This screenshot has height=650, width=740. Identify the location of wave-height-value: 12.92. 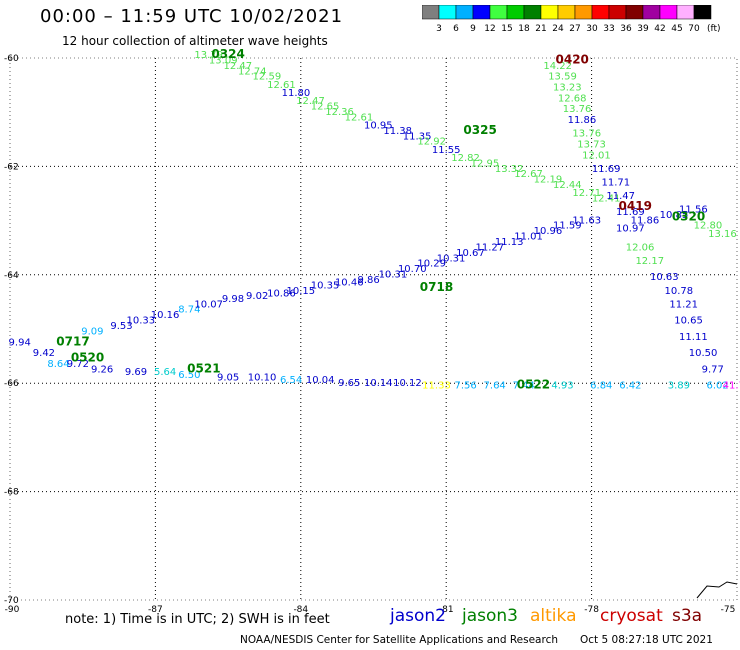
(431, 142).